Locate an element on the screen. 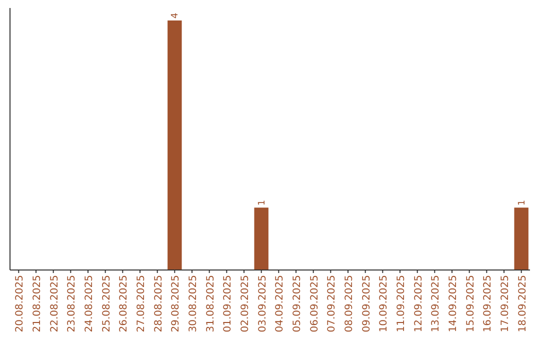 This screenshot has height=340, width=540. x-tick-label: 08.09.2025 is located at coordinates (349, 303).